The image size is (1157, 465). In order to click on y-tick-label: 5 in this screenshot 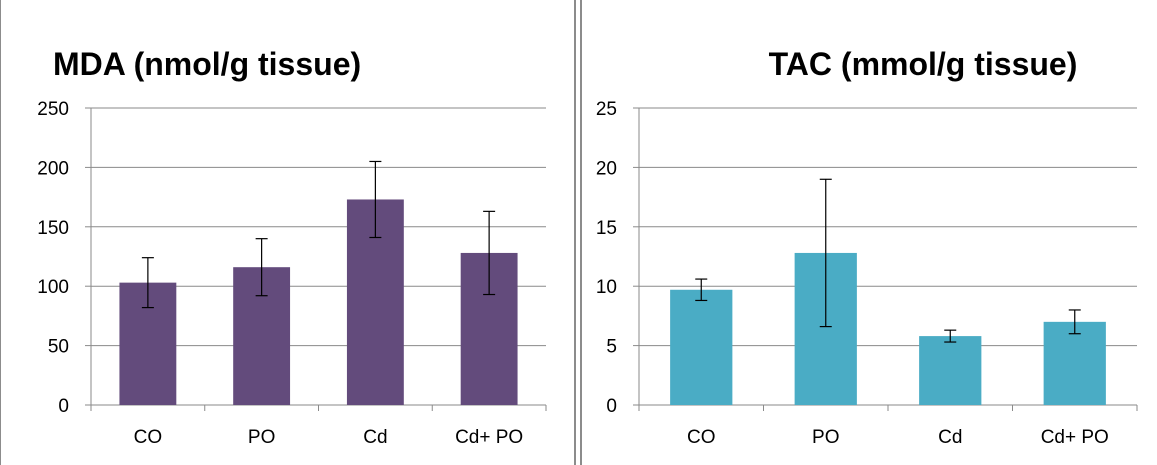, I will do `click(611, 347)`.